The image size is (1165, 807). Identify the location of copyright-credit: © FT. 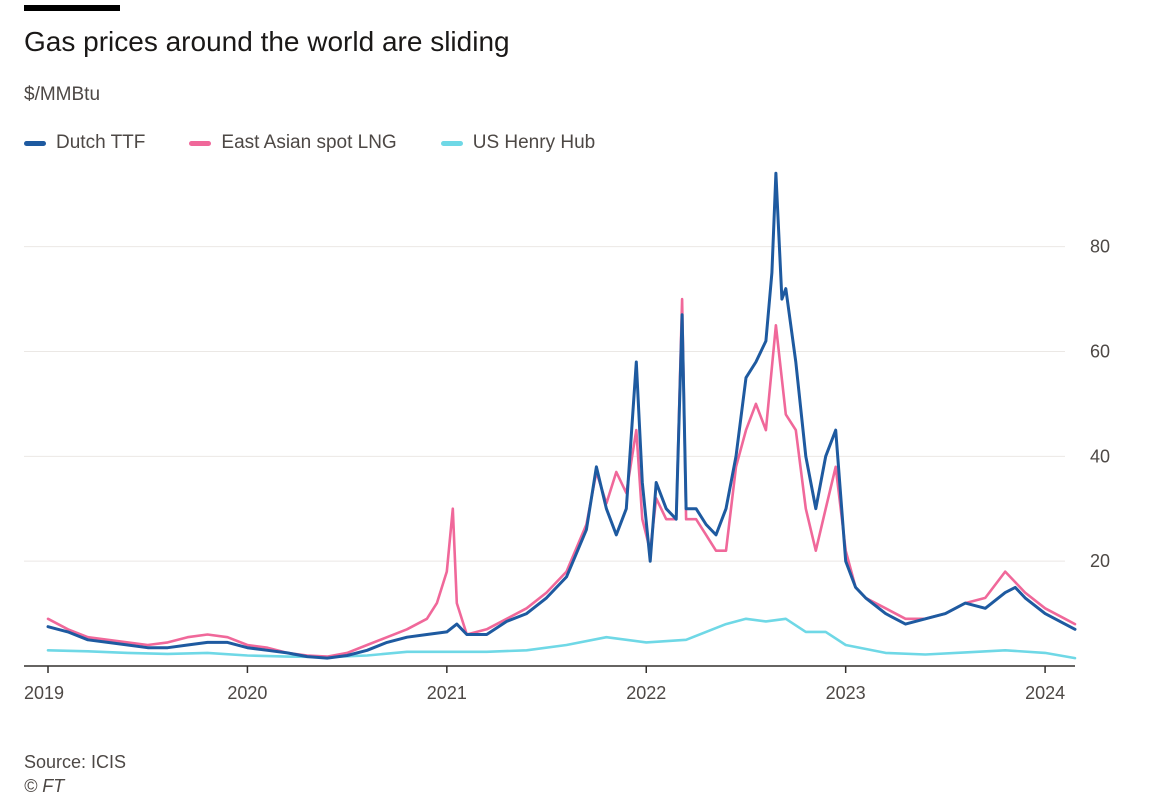
(44, 786).